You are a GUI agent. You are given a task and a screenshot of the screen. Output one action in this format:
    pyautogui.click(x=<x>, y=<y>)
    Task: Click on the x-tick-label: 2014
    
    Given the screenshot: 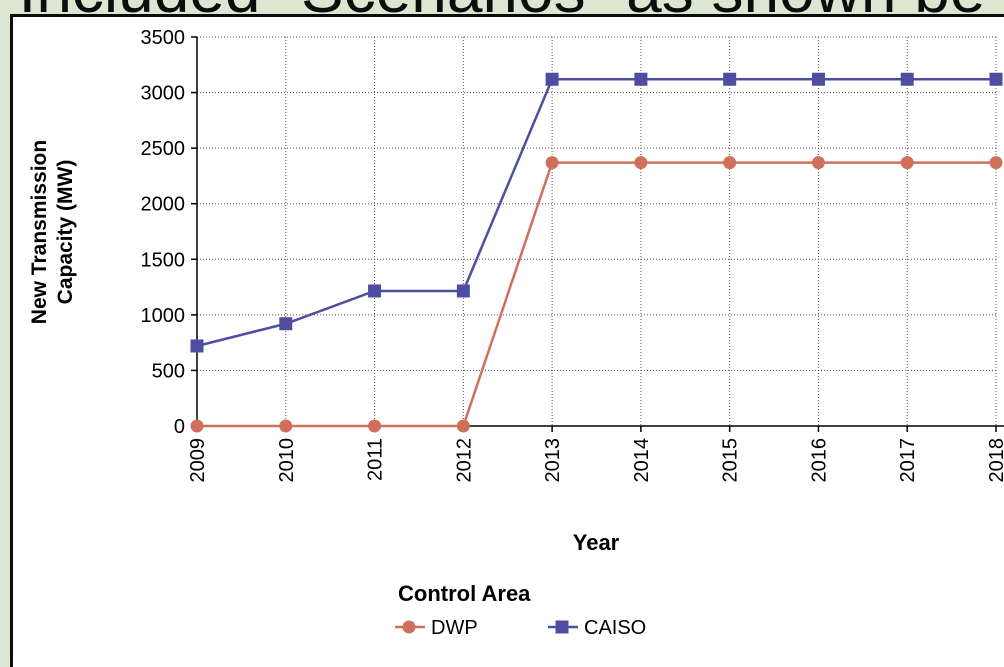 What is the action you would take?
    pyautogui.click(x=642, y=460)
    